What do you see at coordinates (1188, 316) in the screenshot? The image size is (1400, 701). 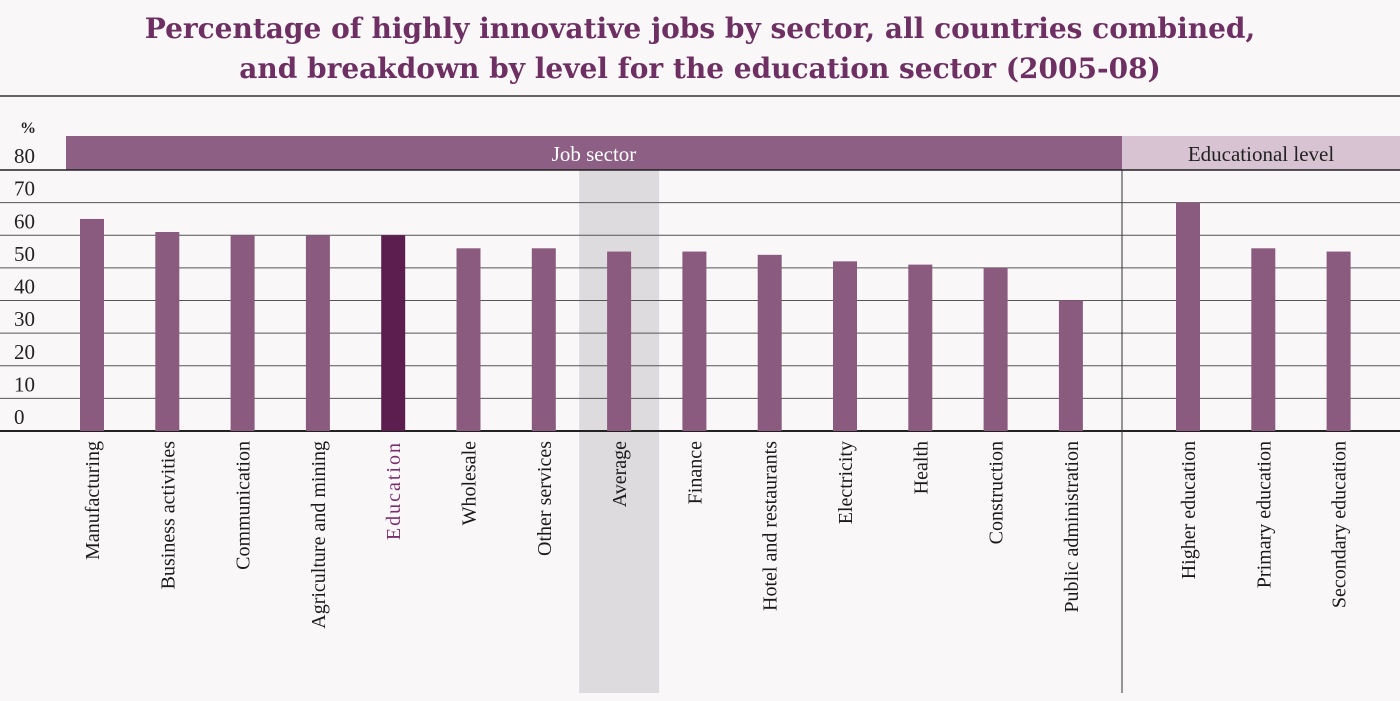 I see `bar-higher-education` at bounding box center [1188, 316].